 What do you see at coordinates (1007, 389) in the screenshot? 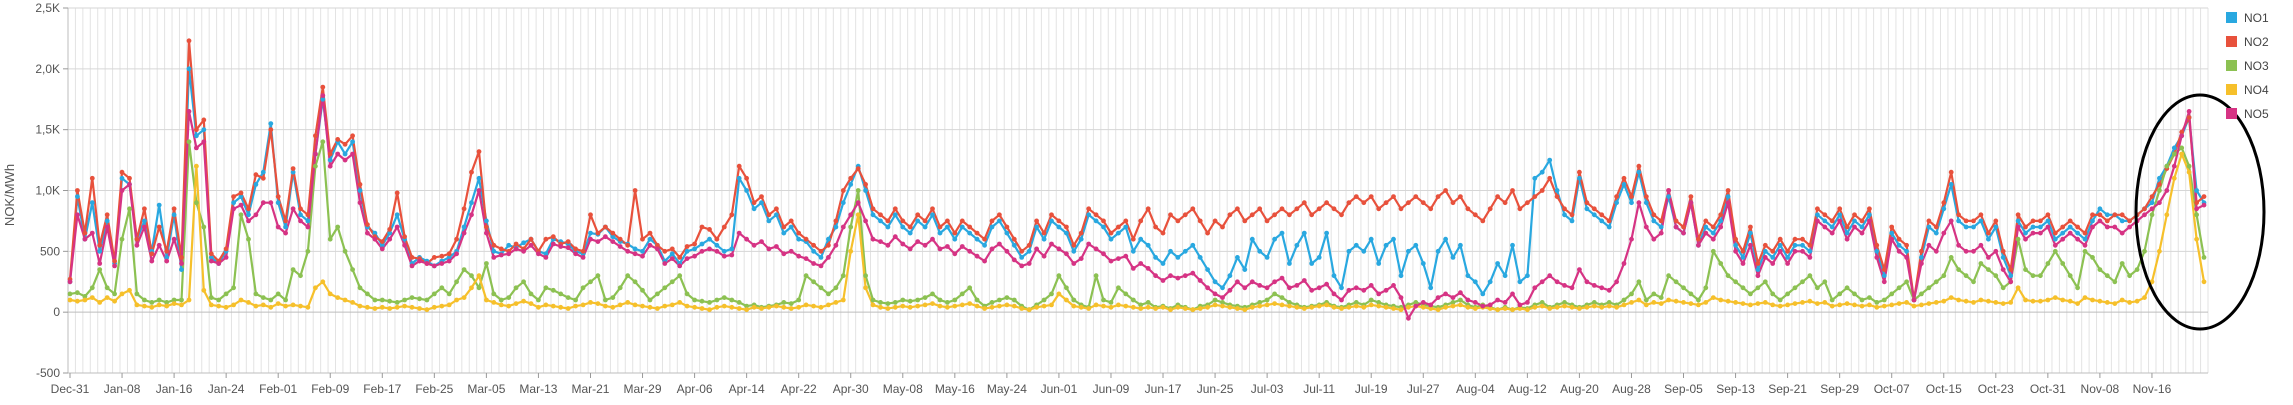
I see `x-tick-label: May-24` at bounding box center [1007, 389].